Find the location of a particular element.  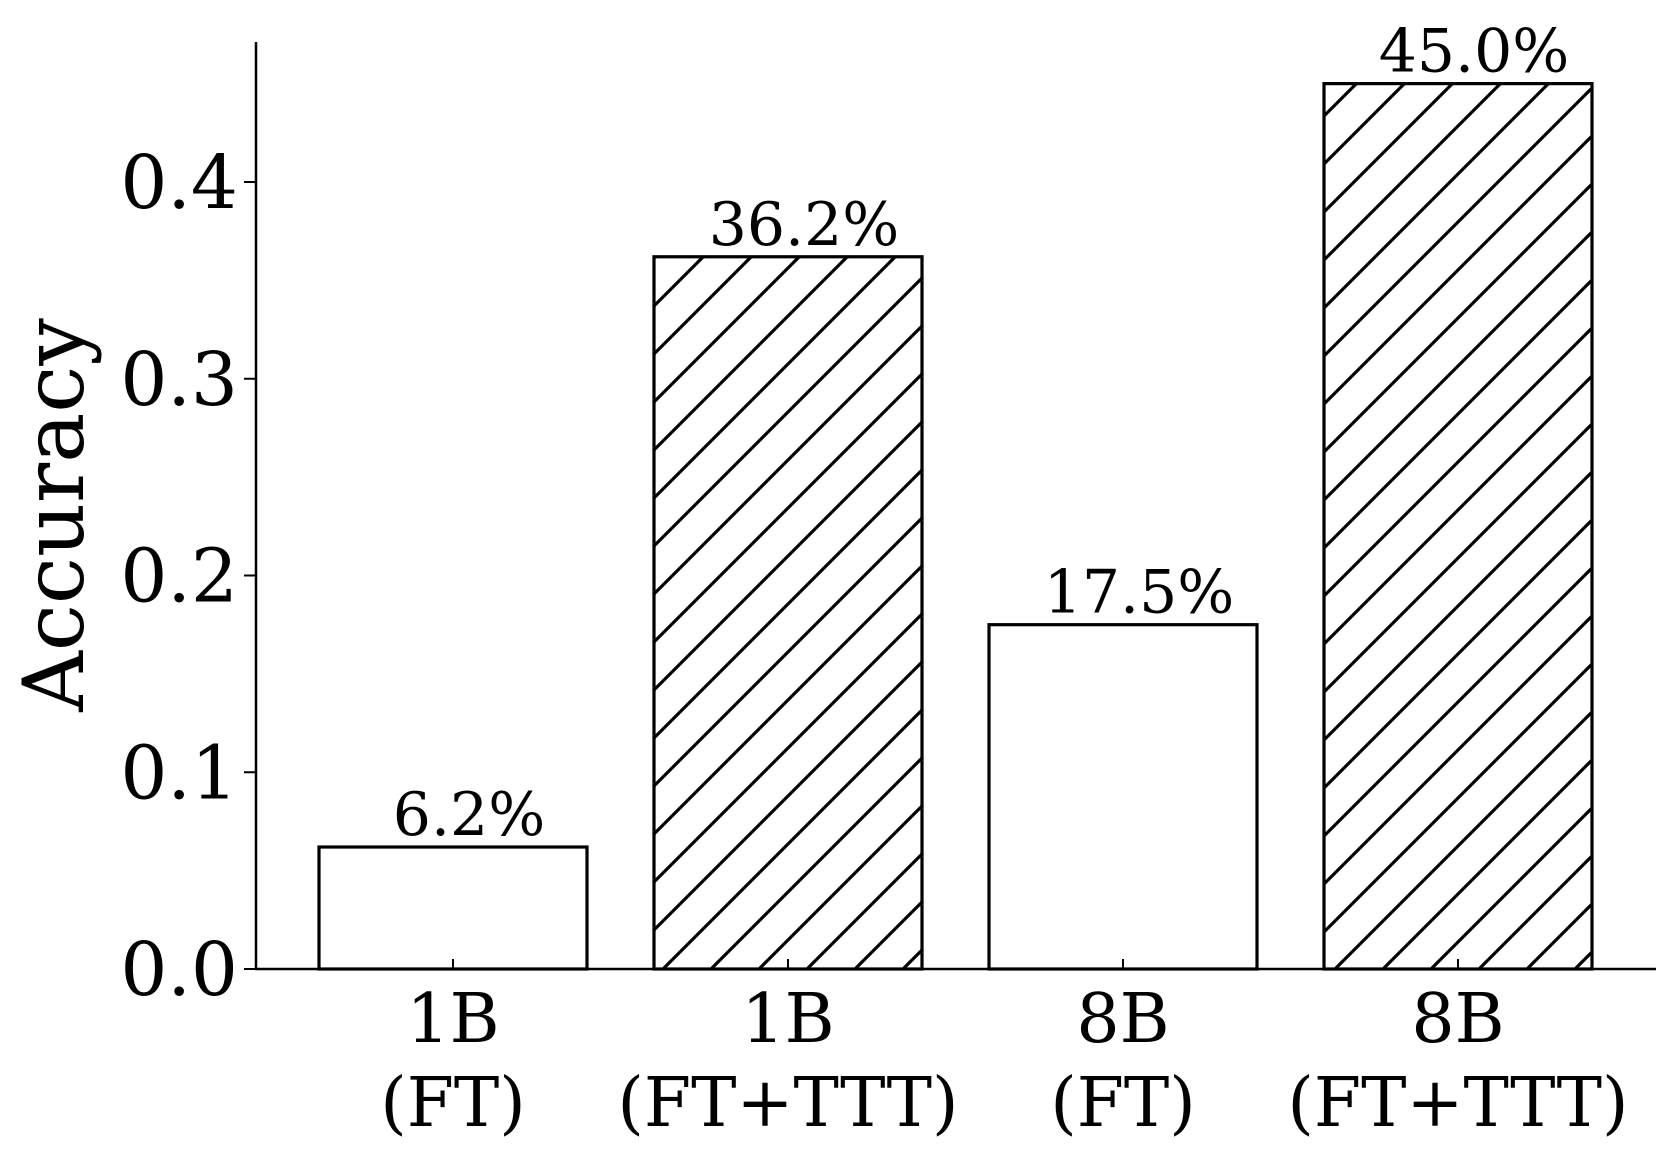

y-ticks: 0.0 0.1 0.2 0.3 0.4 is located at coordinates (188, 576).